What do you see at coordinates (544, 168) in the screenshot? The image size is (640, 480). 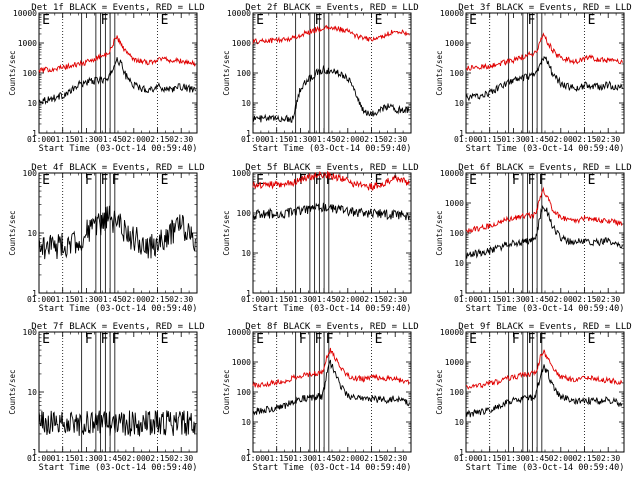 I see `panel-title: Det 6f BLACK = Events, RED = LLD` at bounding box center [544, 168].